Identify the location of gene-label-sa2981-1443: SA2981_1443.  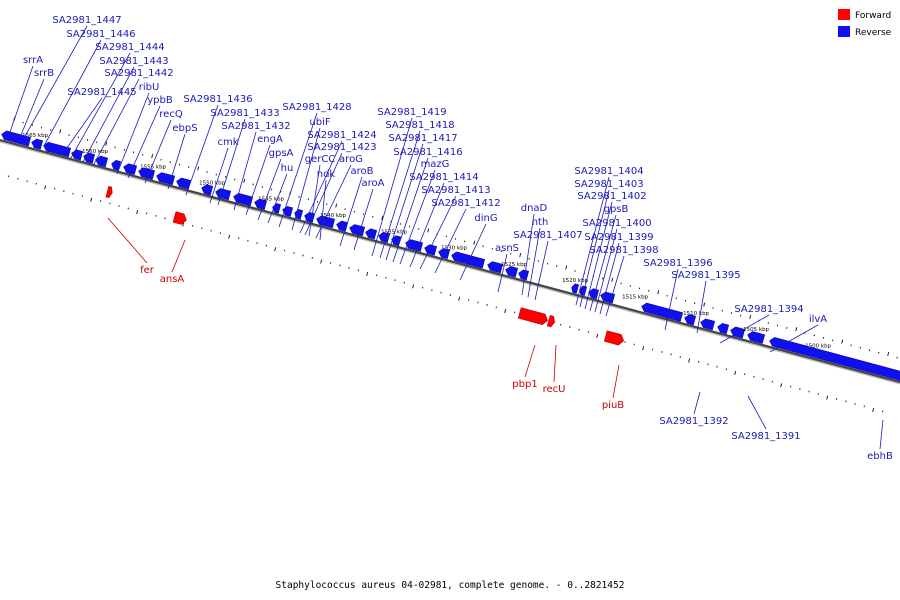
(133, 61).